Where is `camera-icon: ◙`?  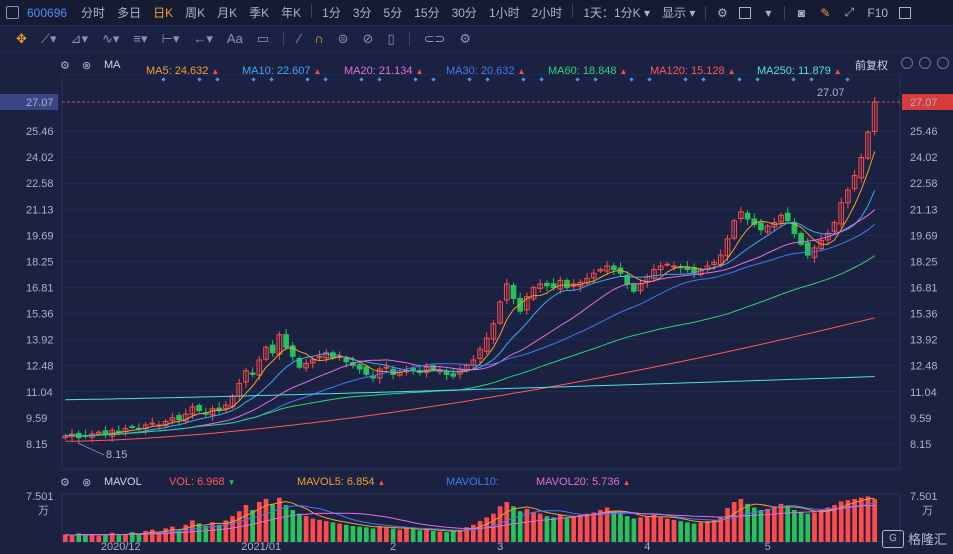 camera-icon: ◙ is located at coordinates (801, 12).